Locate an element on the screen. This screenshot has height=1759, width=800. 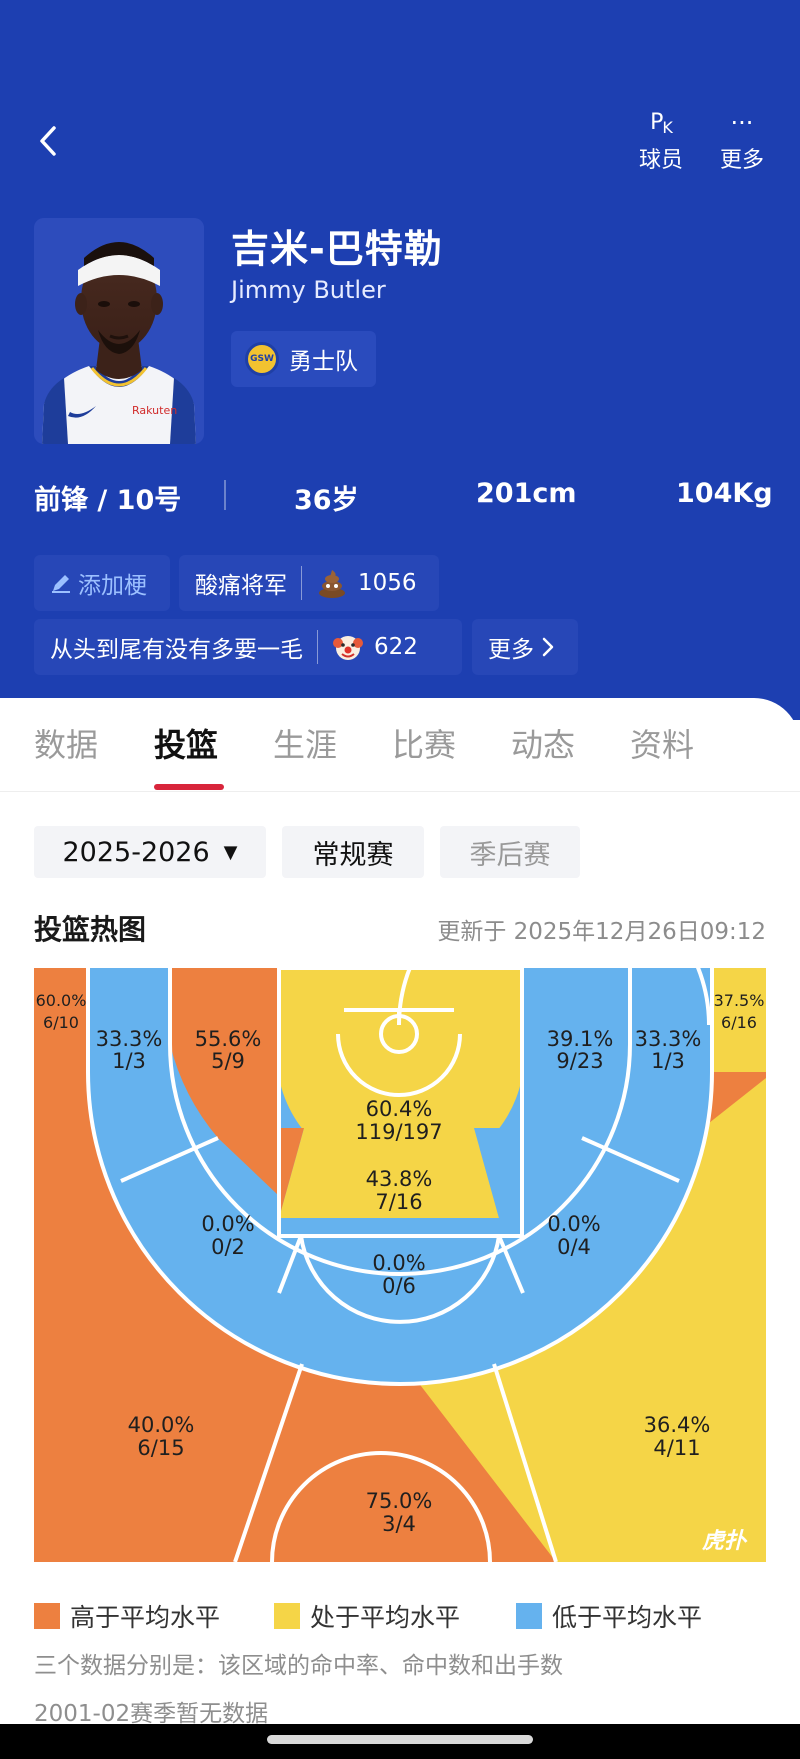
restricted-area-made: 119/197 is located at coordinates (398, 1132).